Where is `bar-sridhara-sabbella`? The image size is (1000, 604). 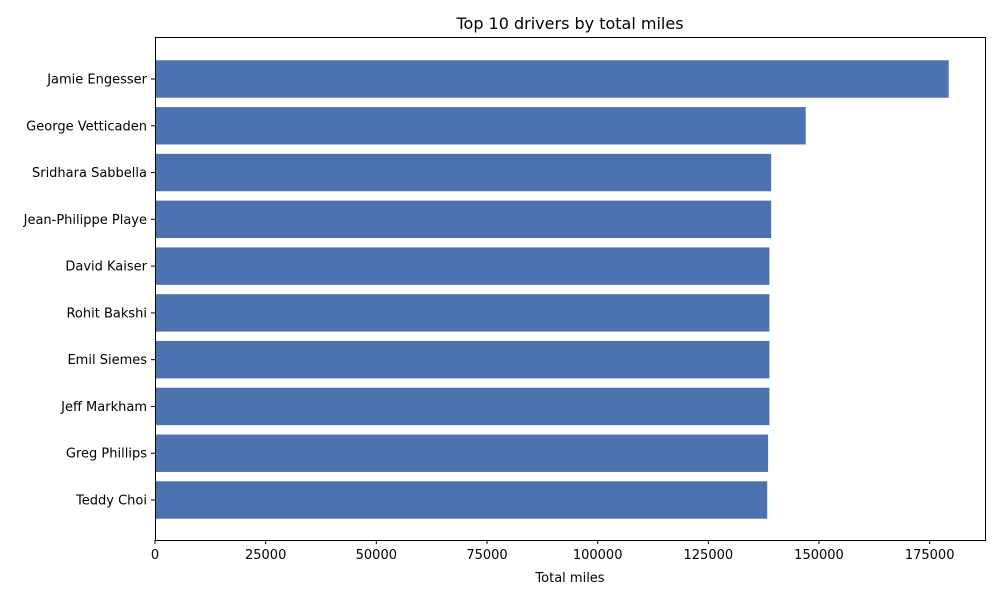 bar-sridhara-sabbella is located at coordinates (463, 172).